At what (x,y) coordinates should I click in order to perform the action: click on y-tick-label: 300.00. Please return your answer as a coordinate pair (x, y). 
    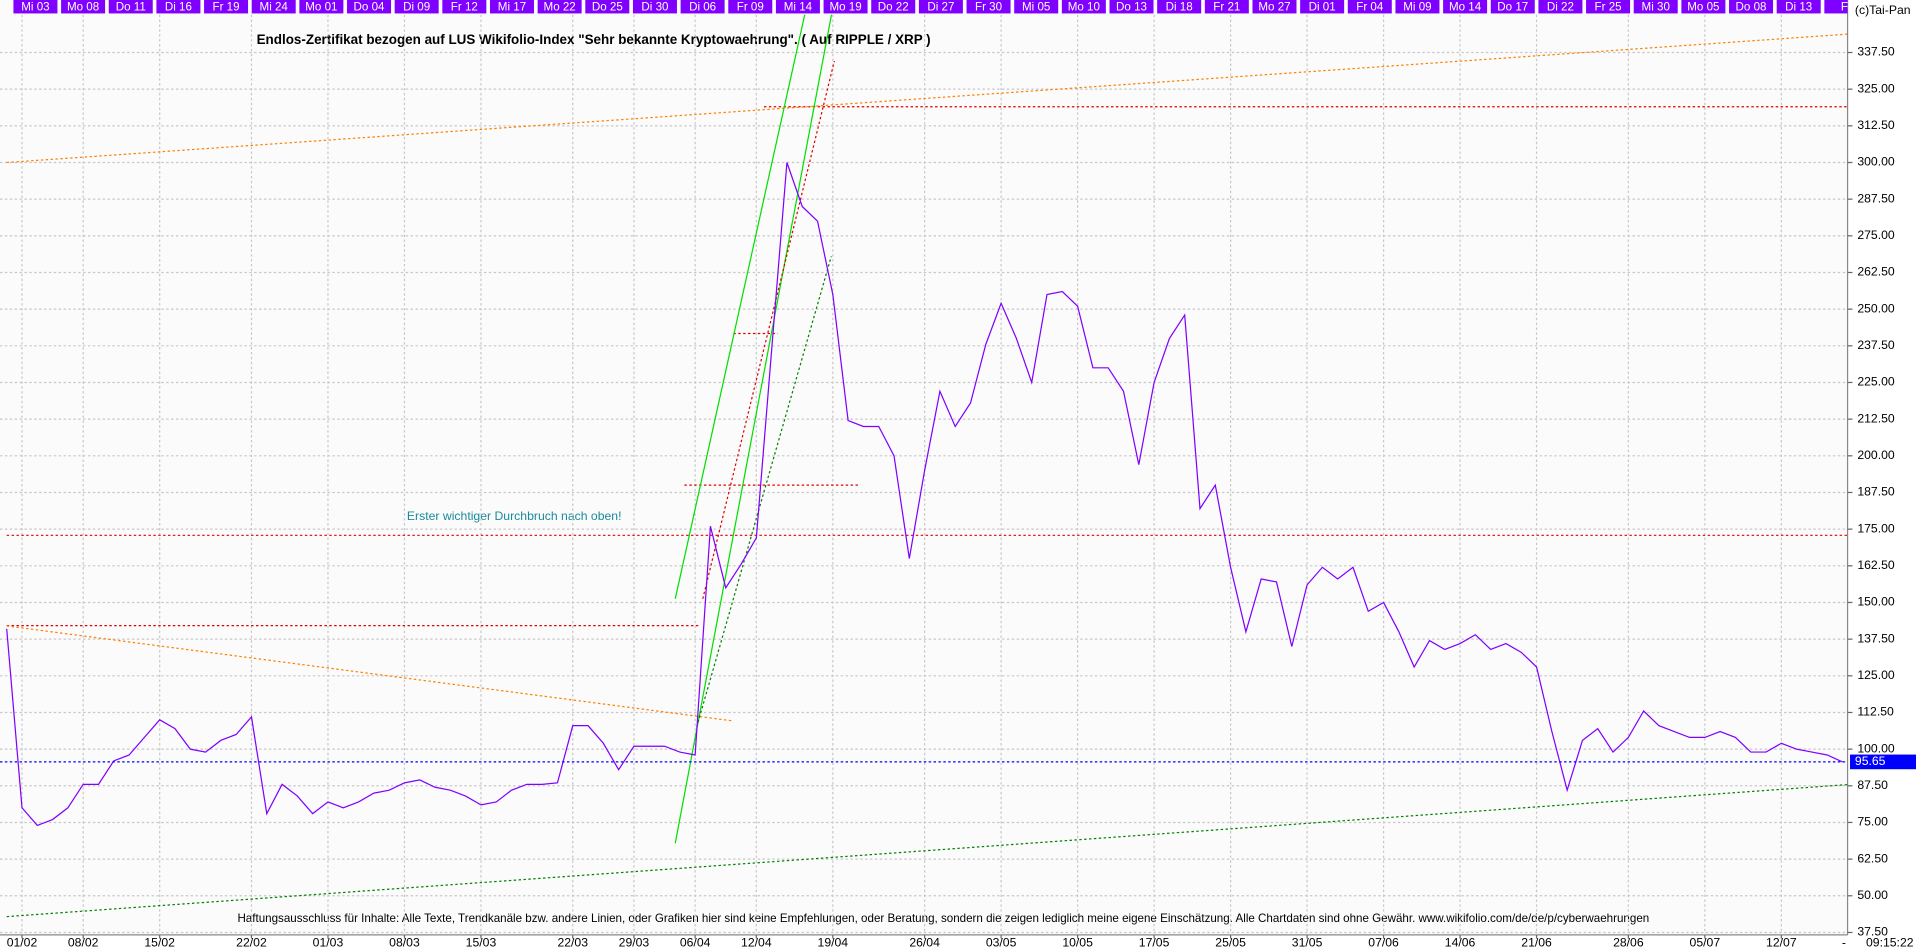
    Looking at the image, I should click on (1876, 162).